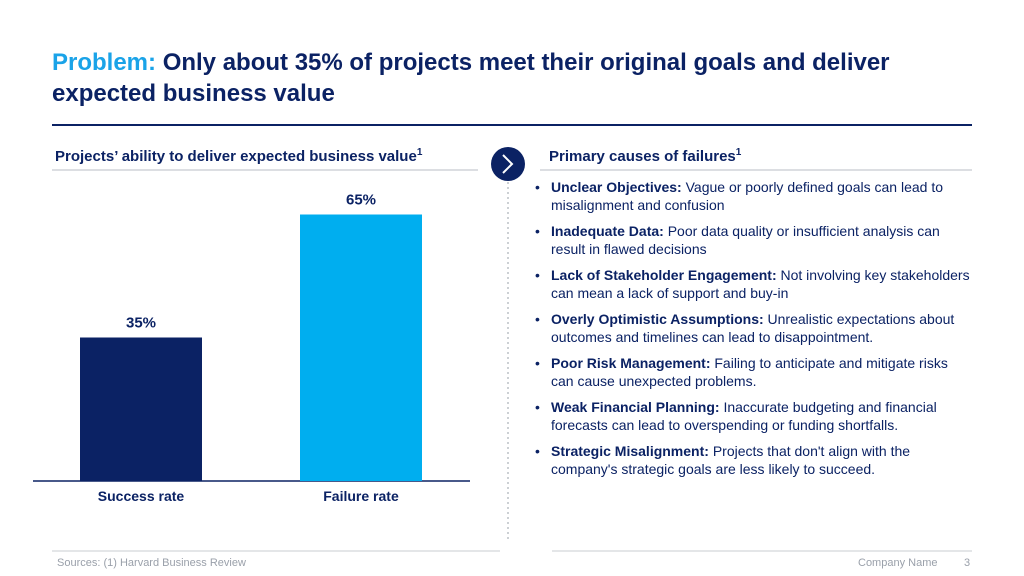 Image resolution: width=1024 pixels, height=576 pixels. I want to click on x-tick-label: Success rate, so click(141, 496).